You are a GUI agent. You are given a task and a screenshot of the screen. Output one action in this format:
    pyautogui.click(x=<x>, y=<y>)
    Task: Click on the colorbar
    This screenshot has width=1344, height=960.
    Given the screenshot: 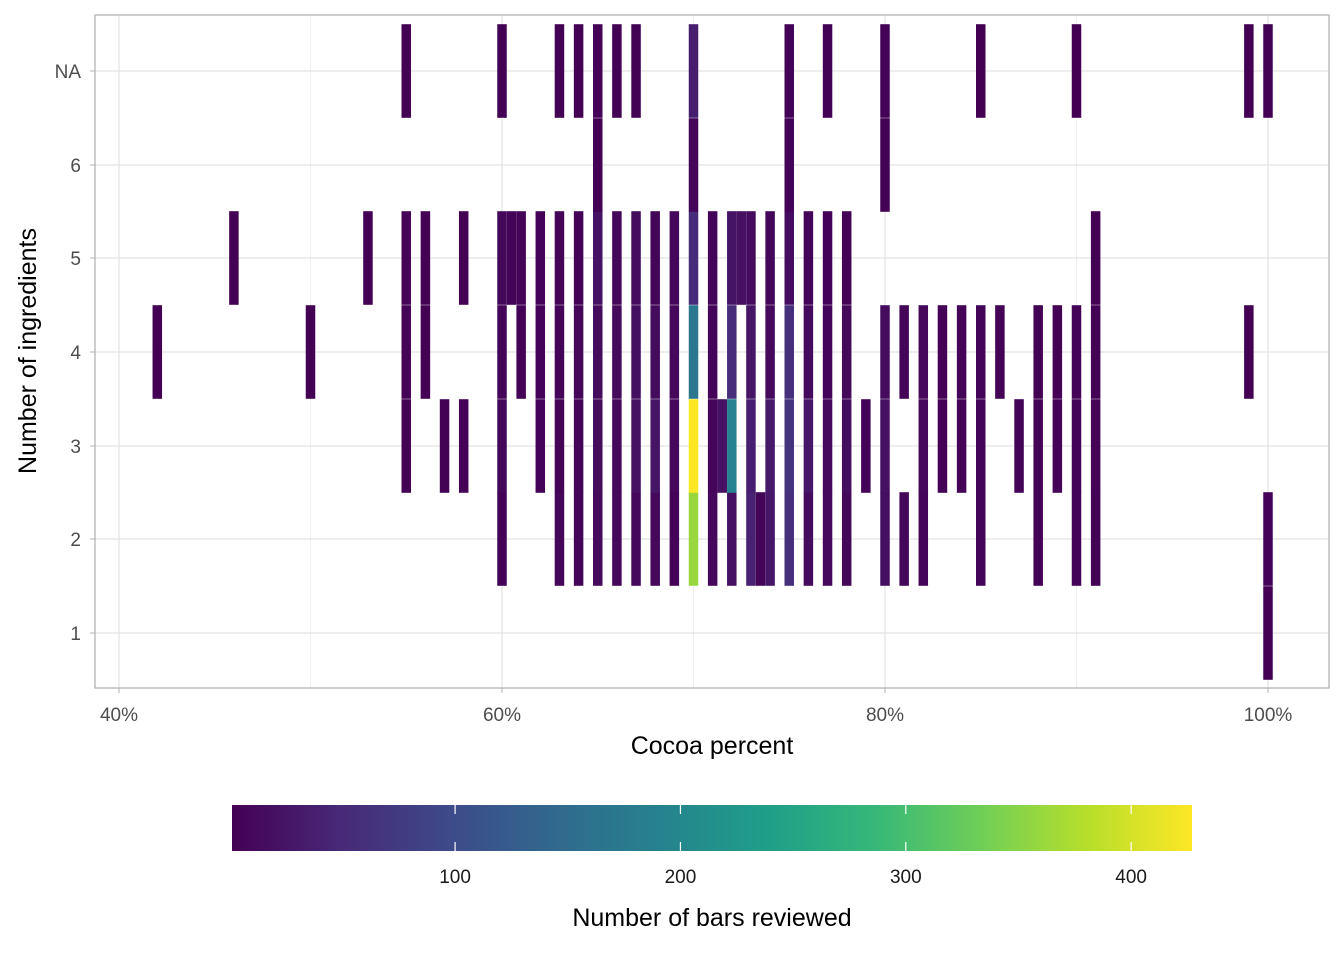 What is the action you would take?
    pyautogui.click(x=712, y=828)
    